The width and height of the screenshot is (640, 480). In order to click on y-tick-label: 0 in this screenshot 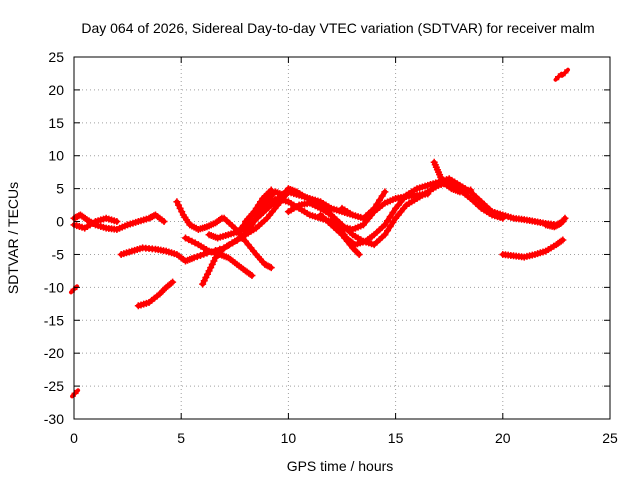, I will do `click(60, 222)`.